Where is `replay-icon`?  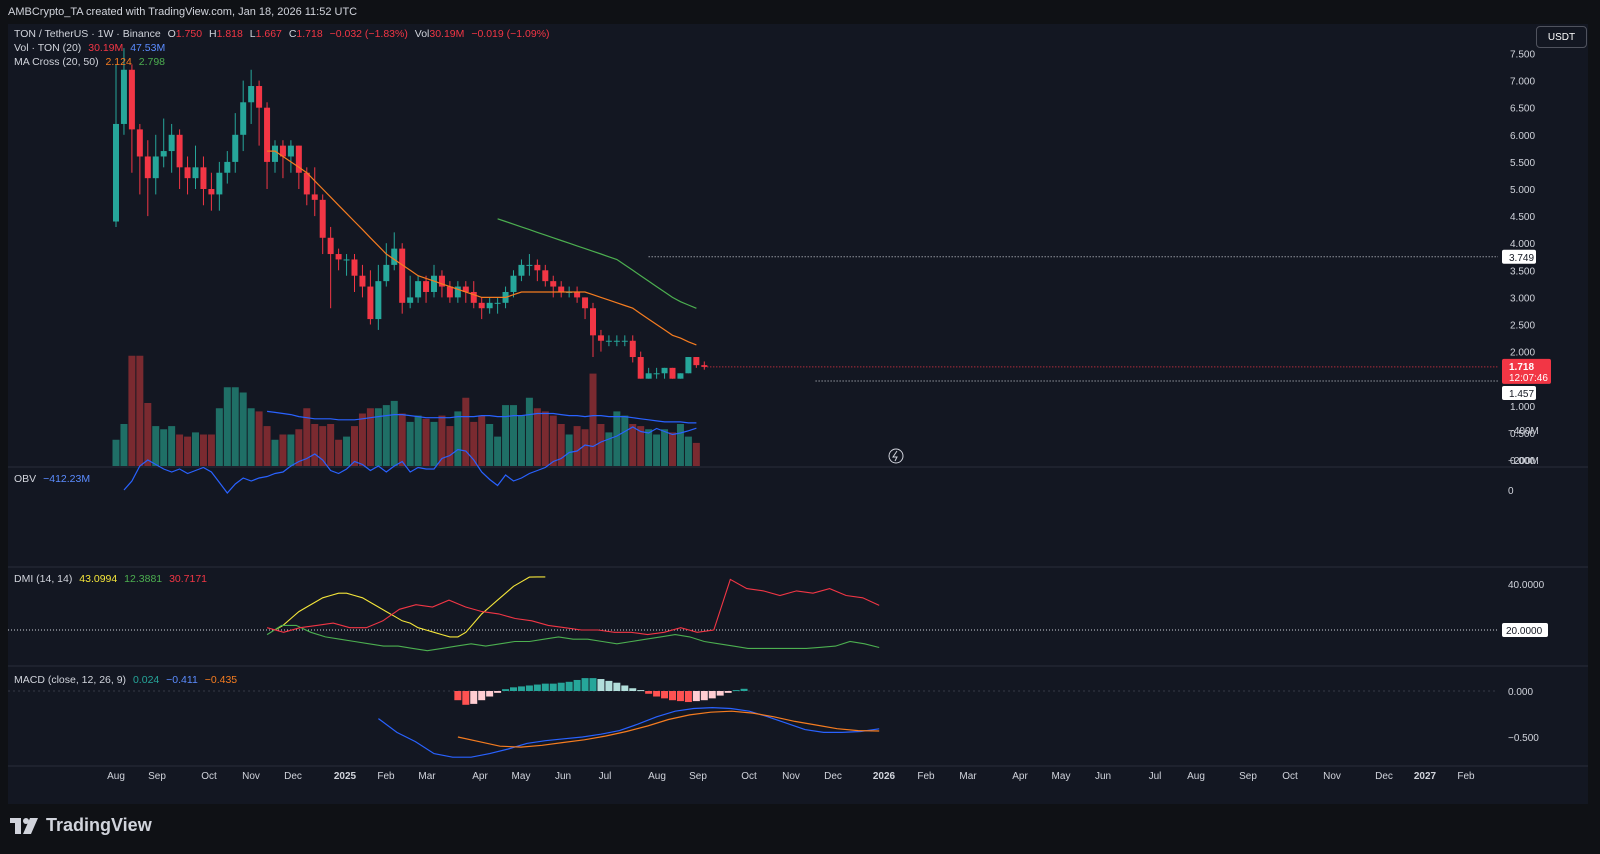 replay-icon is located at coordinates (896, 456).